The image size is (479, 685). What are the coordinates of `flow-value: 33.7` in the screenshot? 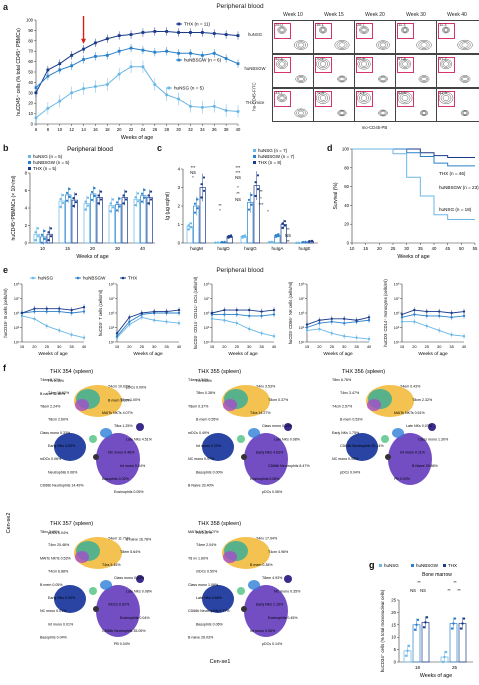 It's located at (279, 92).